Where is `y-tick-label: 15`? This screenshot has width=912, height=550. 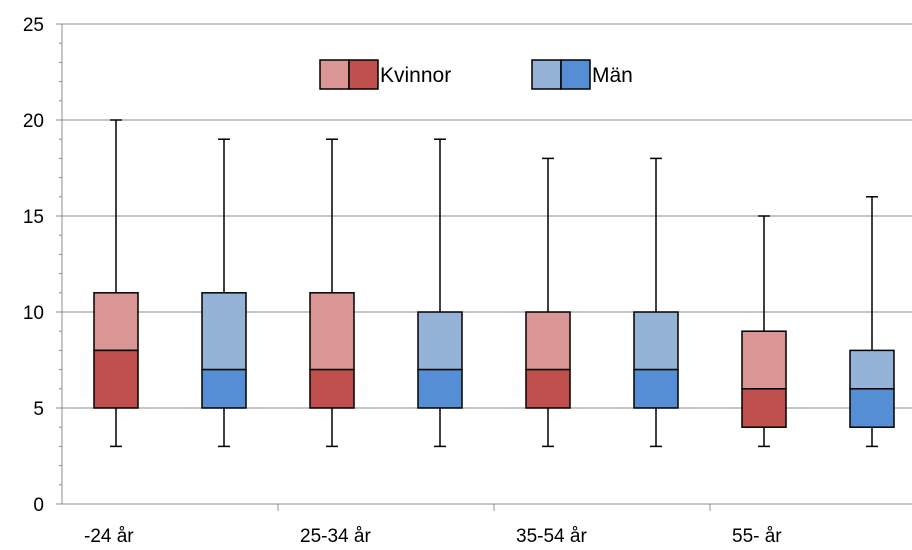
y-tick-label: 15 is located at coordinates (33, 217).